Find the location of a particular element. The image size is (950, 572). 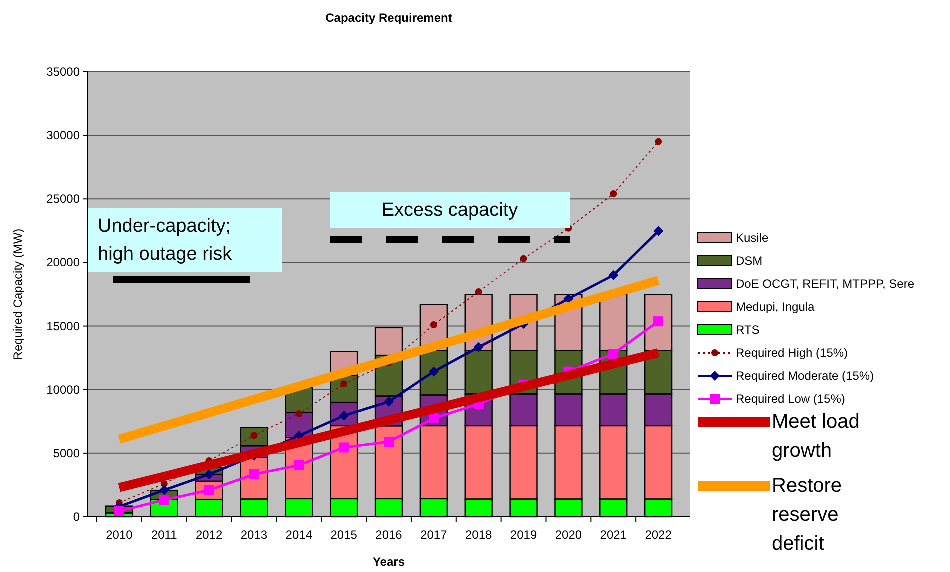

y-tick-label: 5000 is located at coordinates (66, 453).